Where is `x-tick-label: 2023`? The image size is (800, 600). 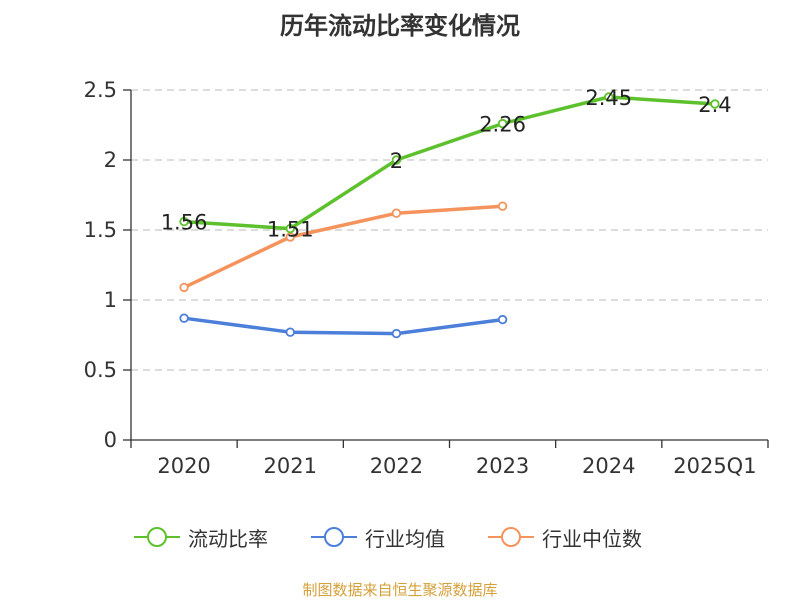 x-tick-label: 2023 is located at coordinates (502, 466).